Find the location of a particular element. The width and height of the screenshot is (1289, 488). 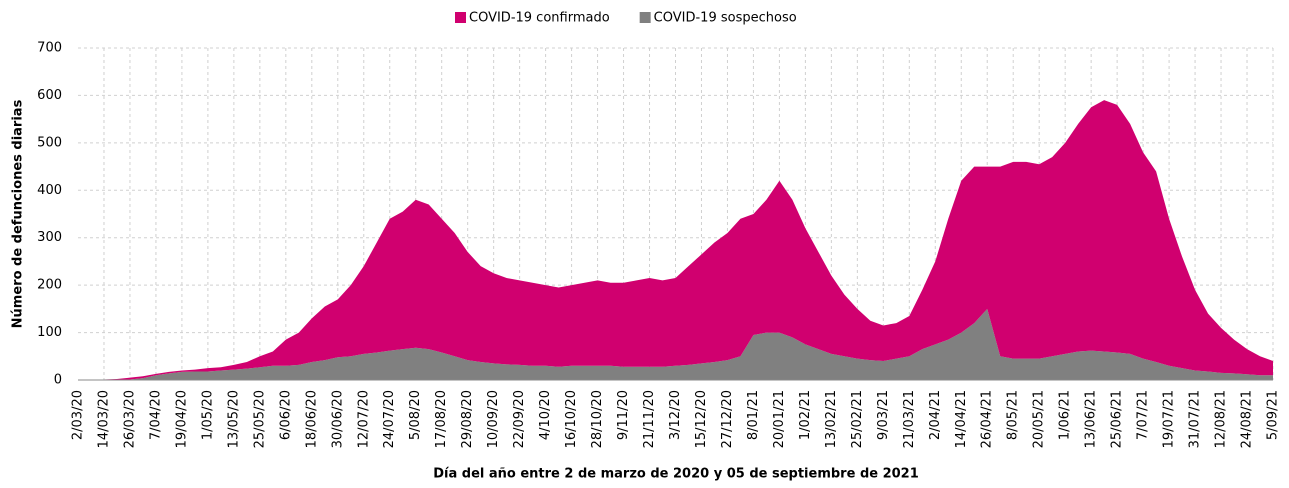

x-tick-label: 26/04/21 is located at coordinates (987, 419).